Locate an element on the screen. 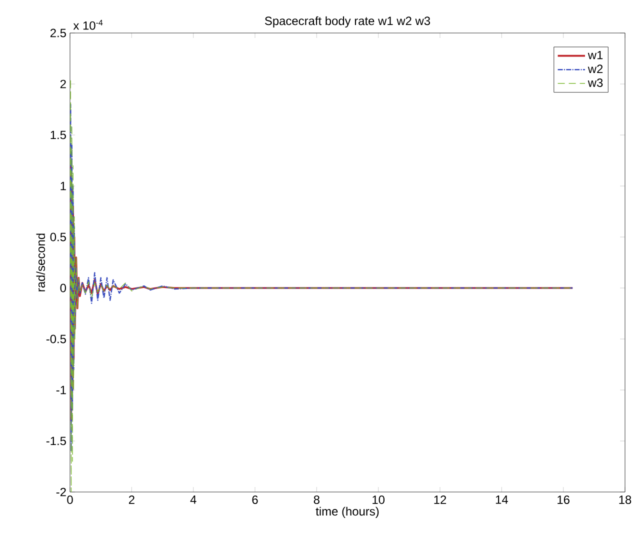 The image size is (635, 546). y-tick-label: 0.5 is located at coordinates (58, 237).